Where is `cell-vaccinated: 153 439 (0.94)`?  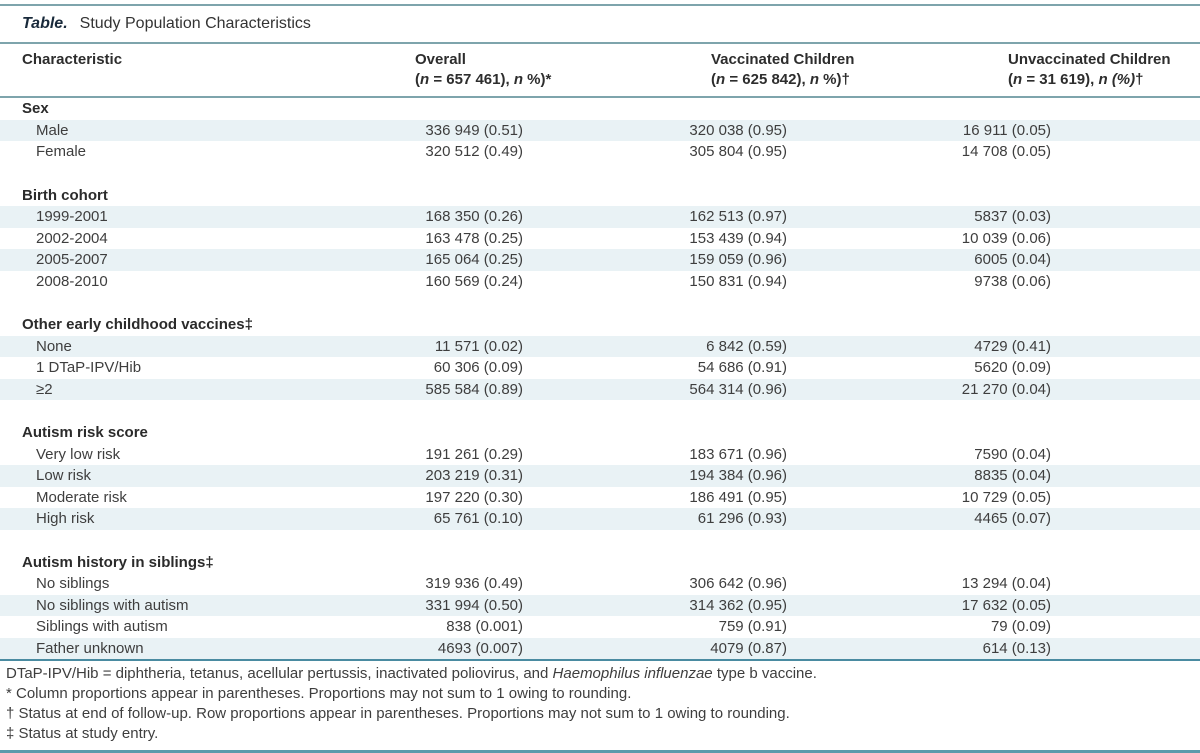 cell-vaccinated: 153 439 (0.94) is located at coordinates (738, 238).